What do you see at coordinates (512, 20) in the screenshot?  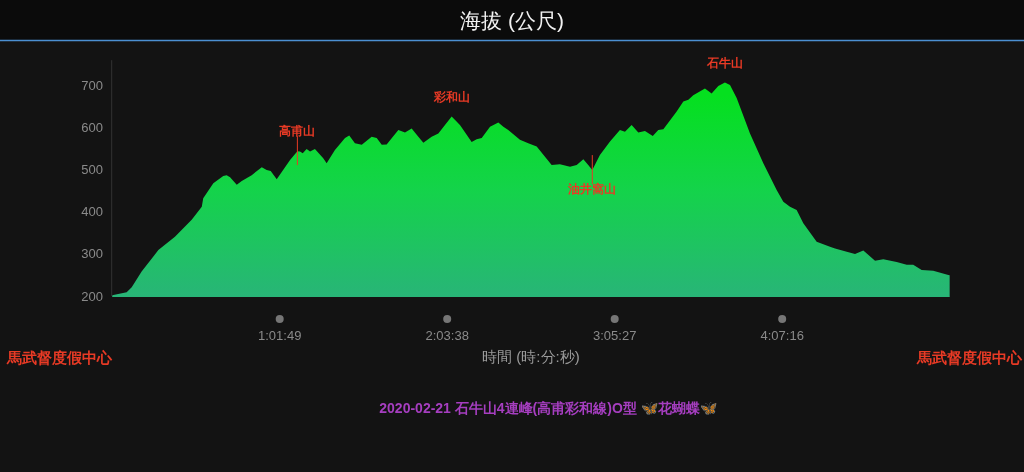 I see `chart-title: 海拔 (公尺)` at bounding box center [512, 20].